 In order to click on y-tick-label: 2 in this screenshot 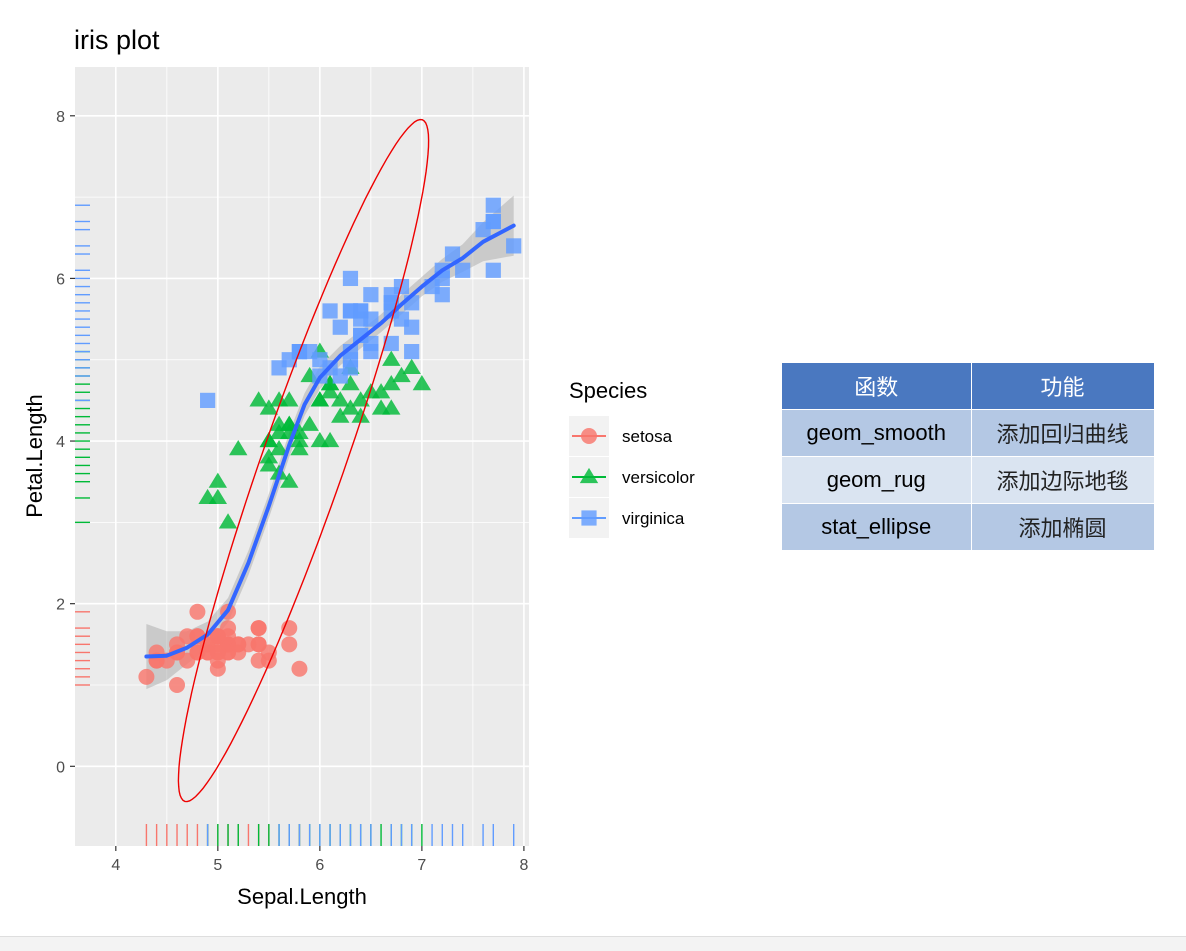, I will do `click(60, 605)`.